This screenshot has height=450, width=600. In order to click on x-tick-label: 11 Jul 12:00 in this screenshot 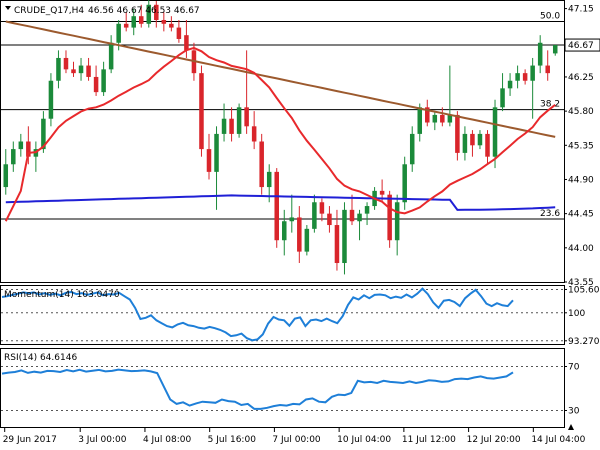, I will do `click(429, 440)`.